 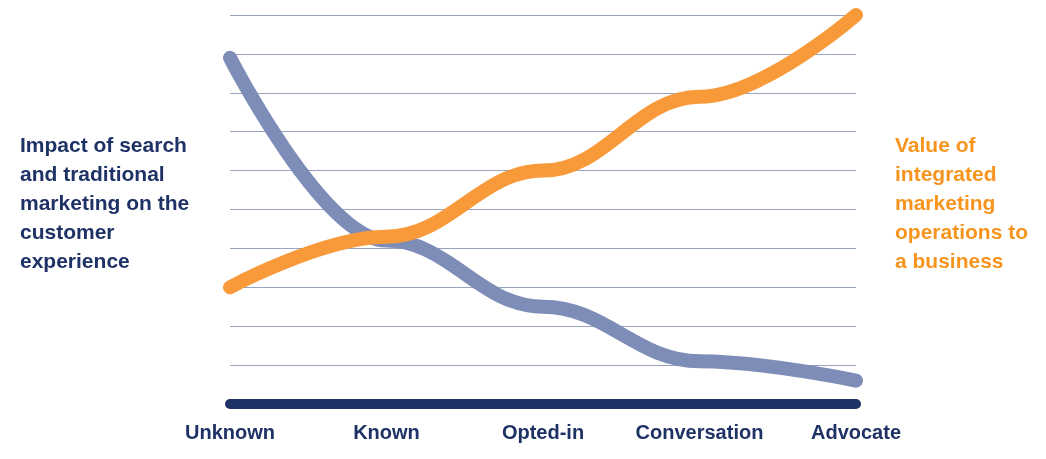 What do you see at coordinates (105, 203) in the screenshot?
I see `y-axis-title: Impact of search and traditional marketing on the customer experience` at bounding box center [105, 203].